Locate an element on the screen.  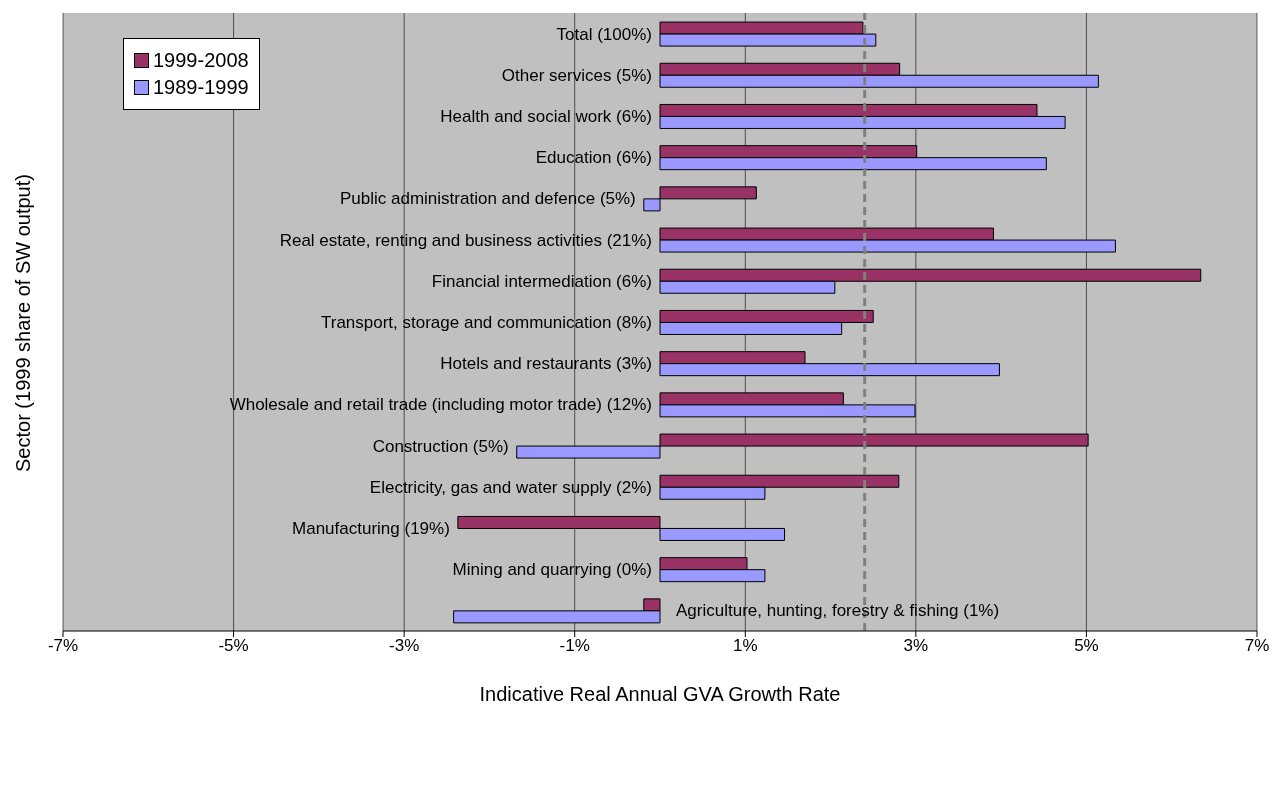
y-tick-label: Manufacturing (19%) is located at coordinates (371, 528).